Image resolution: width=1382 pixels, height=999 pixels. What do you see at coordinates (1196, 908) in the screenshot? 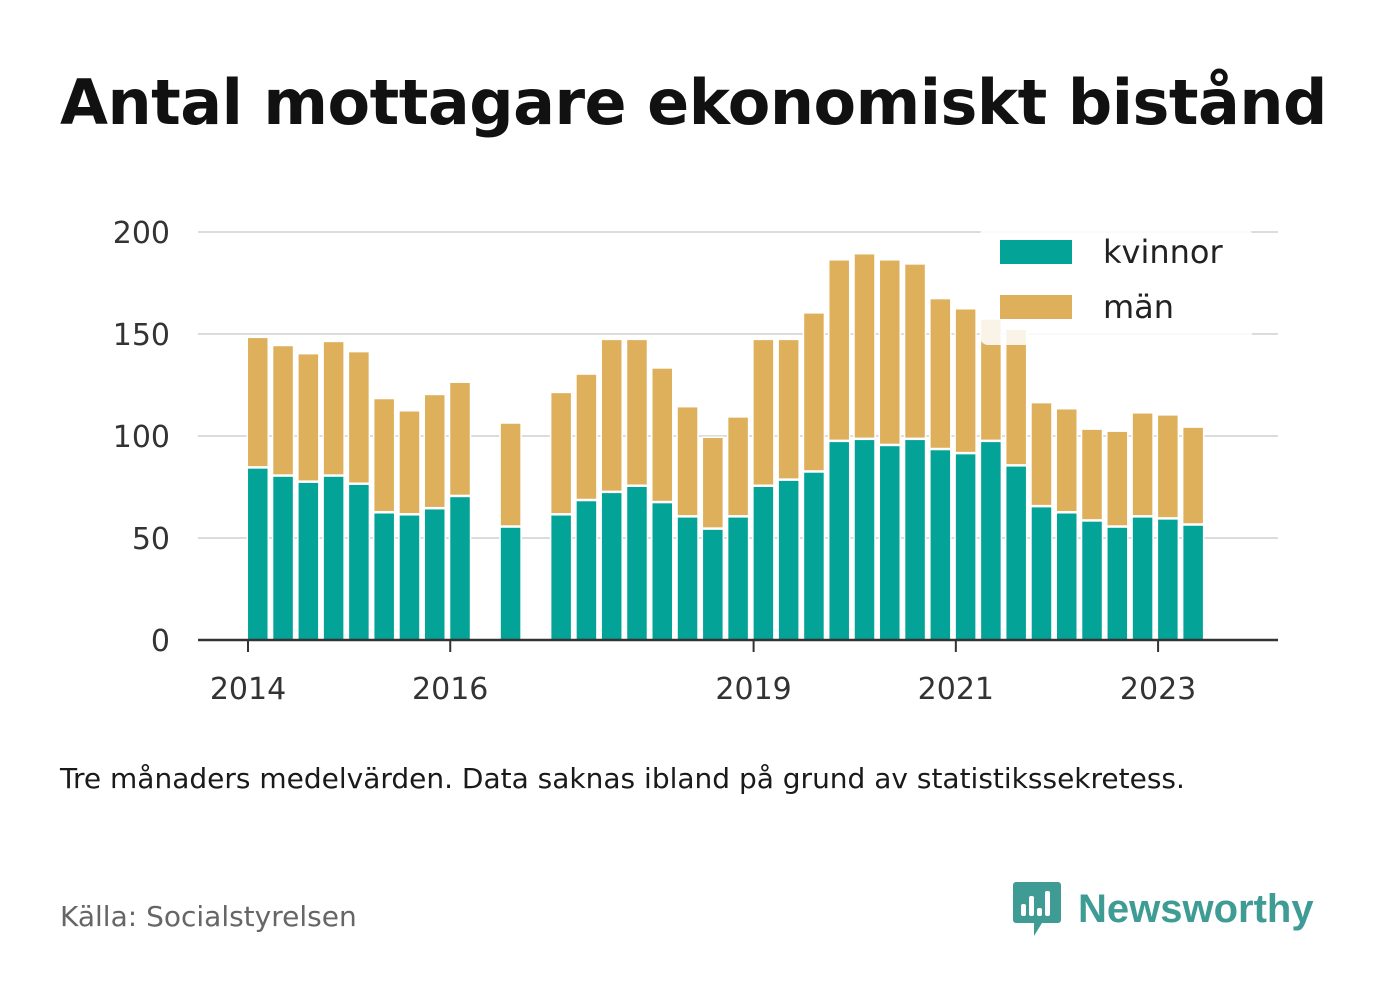
I see `brand-name: Newsworthy` at bounding box center [1196, 908].